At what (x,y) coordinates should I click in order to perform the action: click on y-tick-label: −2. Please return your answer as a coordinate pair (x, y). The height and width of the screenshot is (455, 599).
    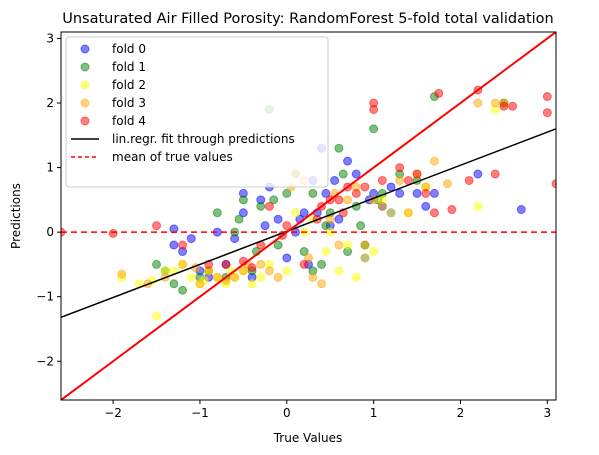
    Looking at the image, I should click on (45, 361).